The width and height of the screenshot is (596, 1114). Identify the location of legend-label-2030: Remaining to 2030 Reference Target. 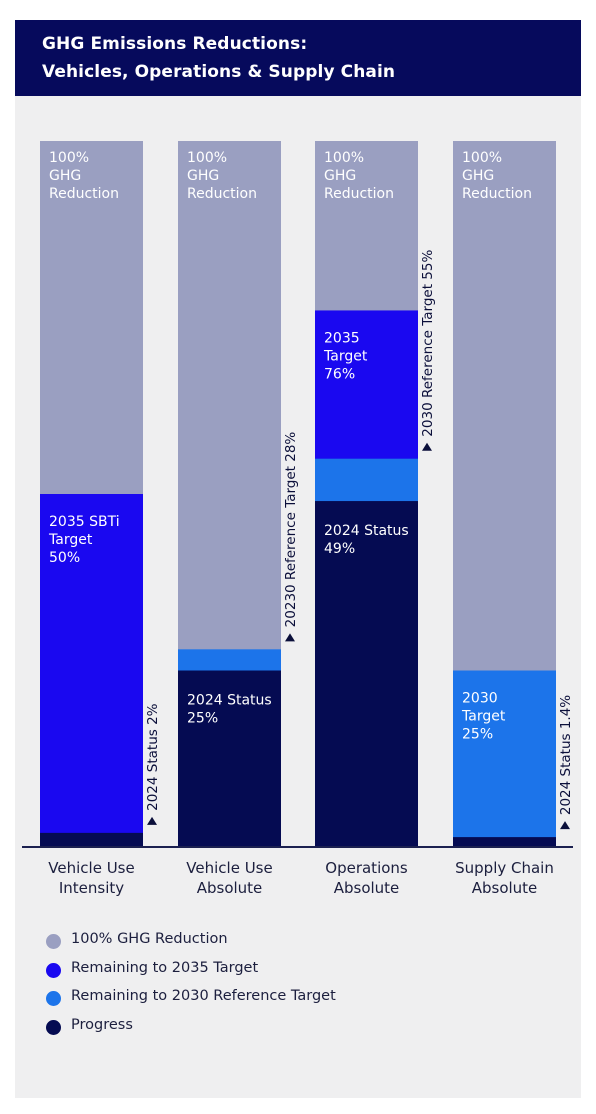
(203, 996).